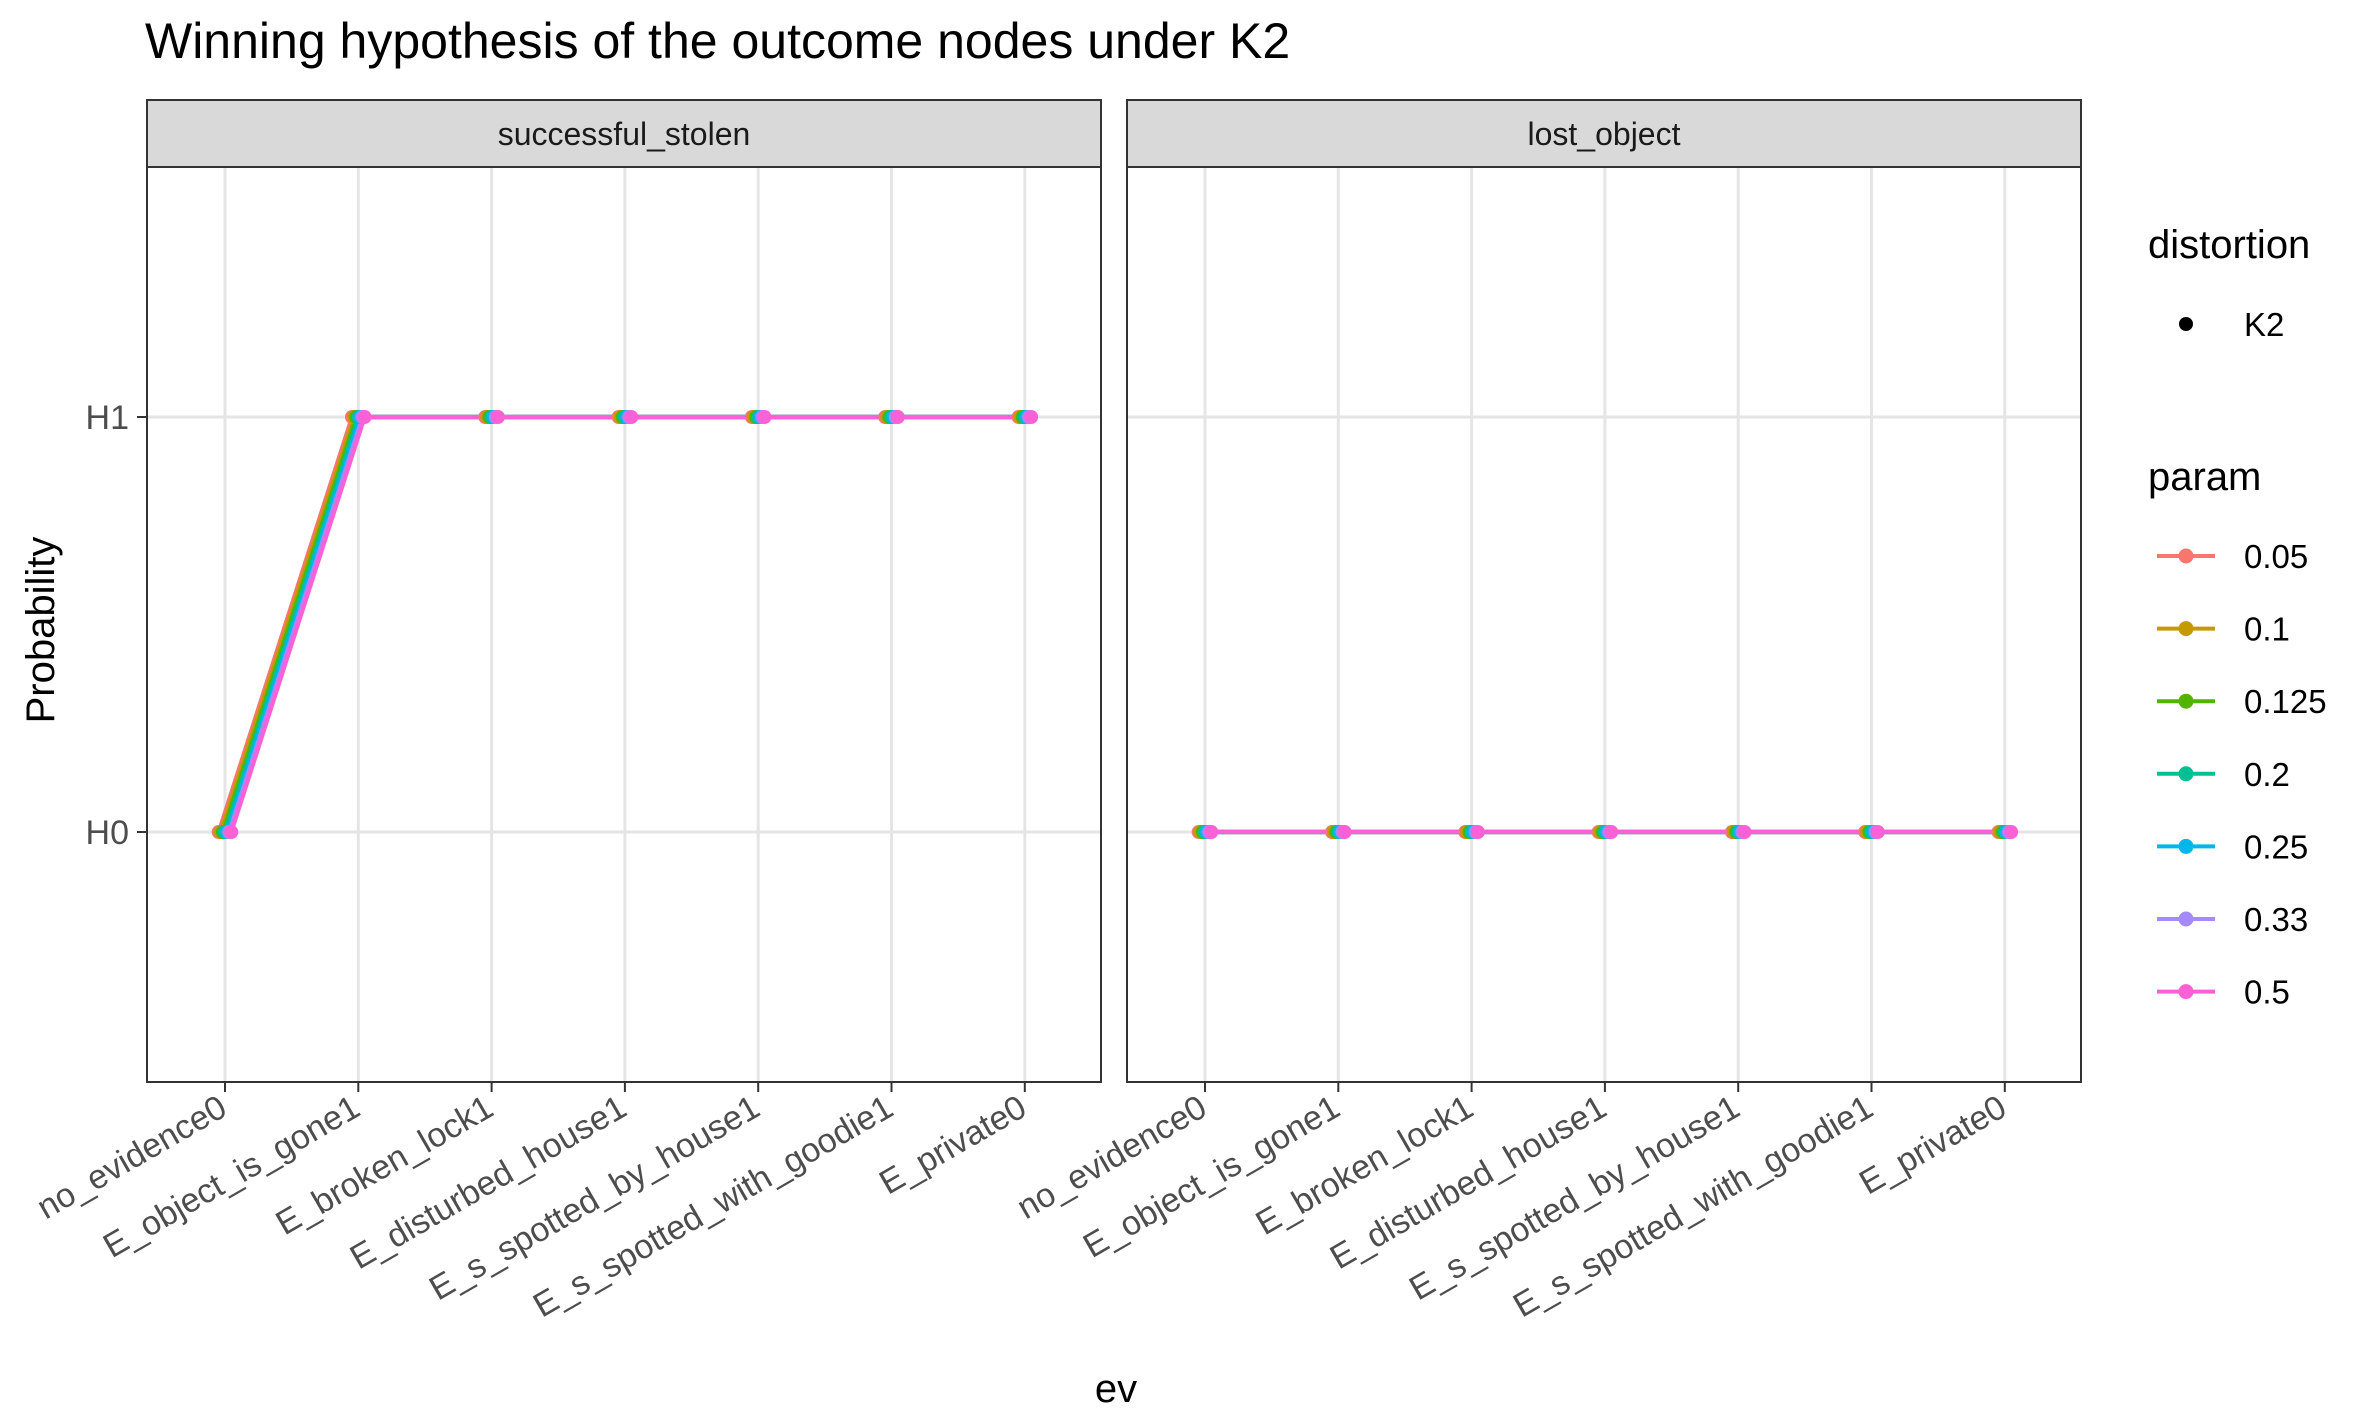 The image size is (2362, 1417). I want to click on legend-title-param: param, so click(2204, 477).